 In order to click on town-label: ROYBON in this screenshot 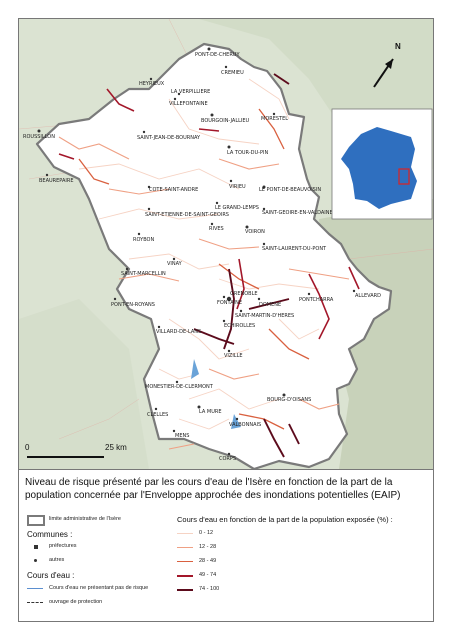, I will do `click(143, 240)`.